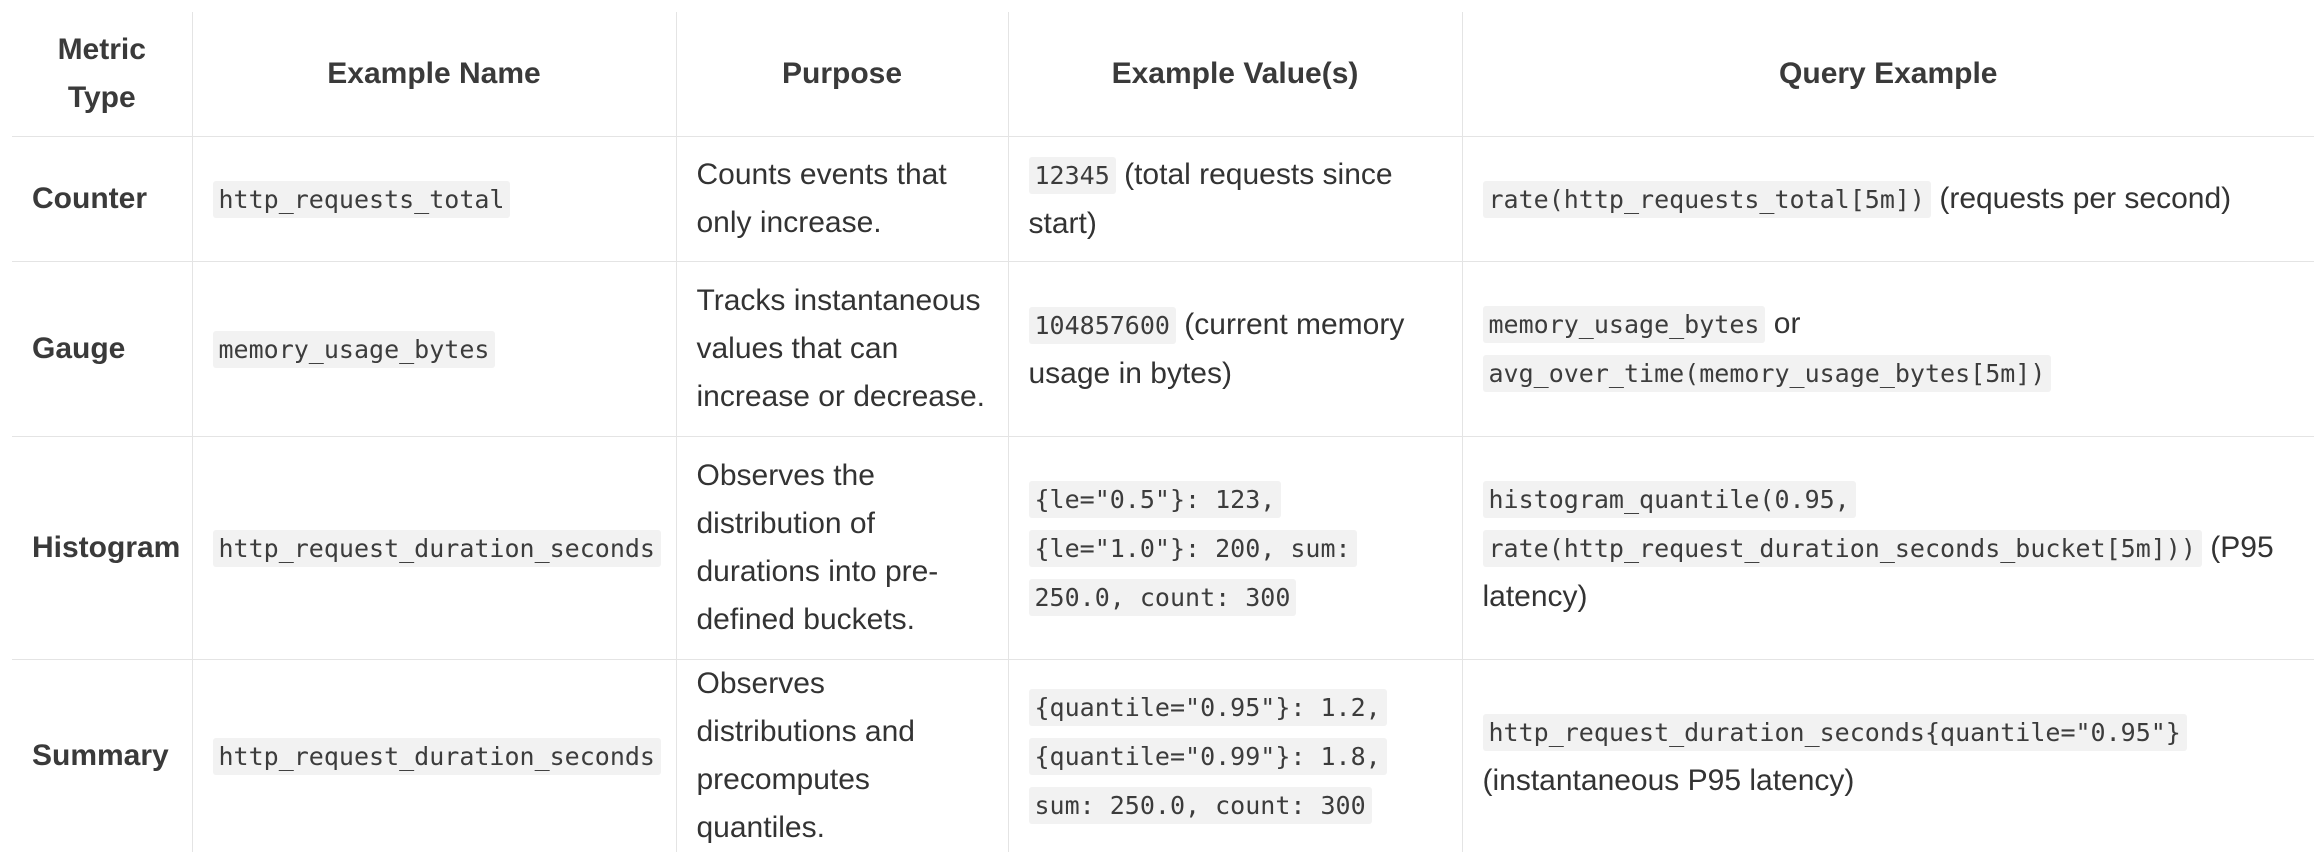  I want to click on header-purpose: Purpose, so click(842, 74).